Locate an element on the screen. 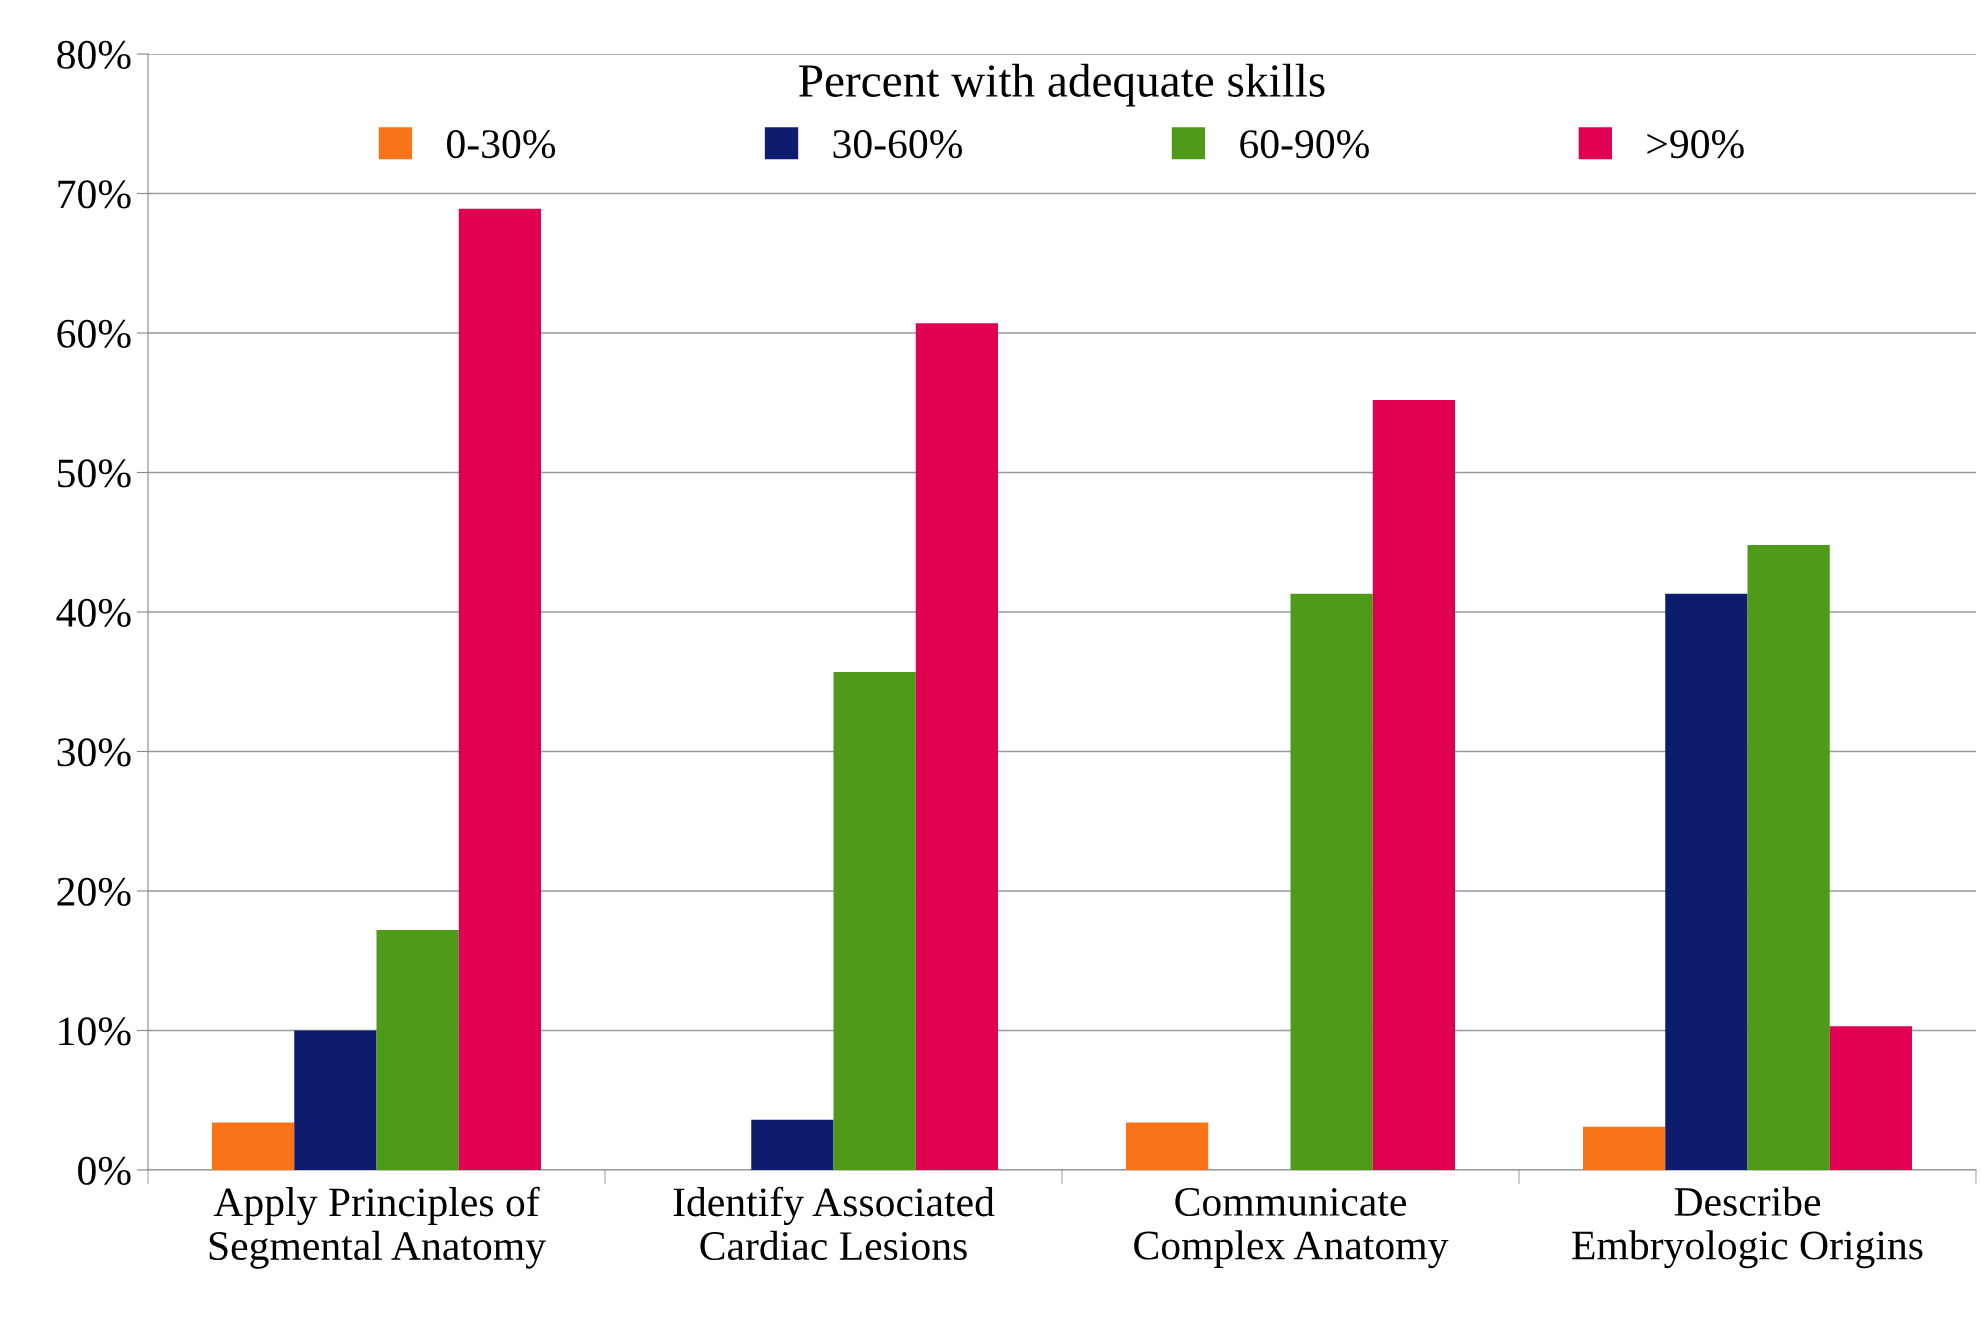 Image resolution: width=1982 pixels, height=1328 pixels. legend-label: 0-30% is located at coordinates (501, 144).